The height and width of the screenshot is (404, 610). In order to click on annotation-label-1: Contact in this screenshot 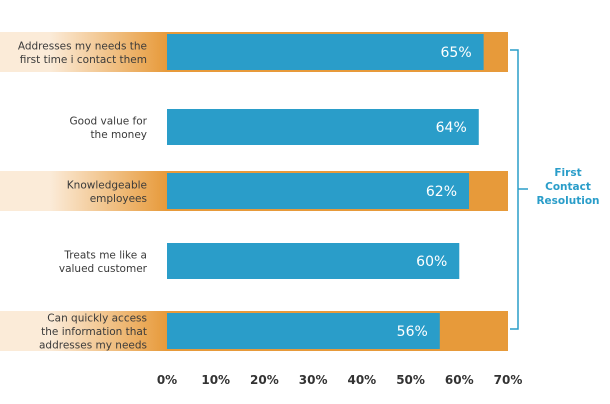, I will do `click(568, 187)`.